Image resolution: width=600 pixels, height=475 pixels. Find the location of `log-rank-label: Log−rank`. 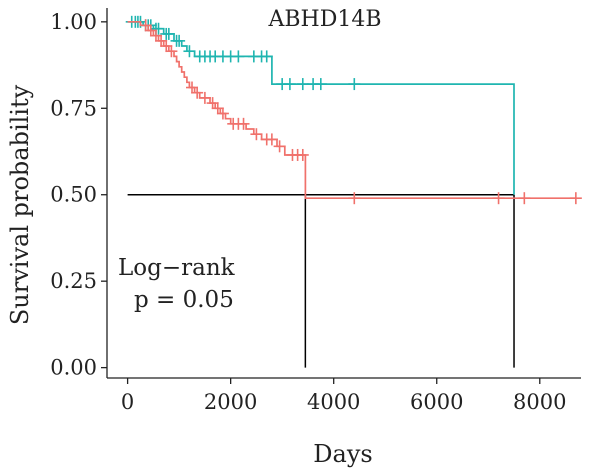

log-rank-label: Log−rank is located at coordinates (177, 268).